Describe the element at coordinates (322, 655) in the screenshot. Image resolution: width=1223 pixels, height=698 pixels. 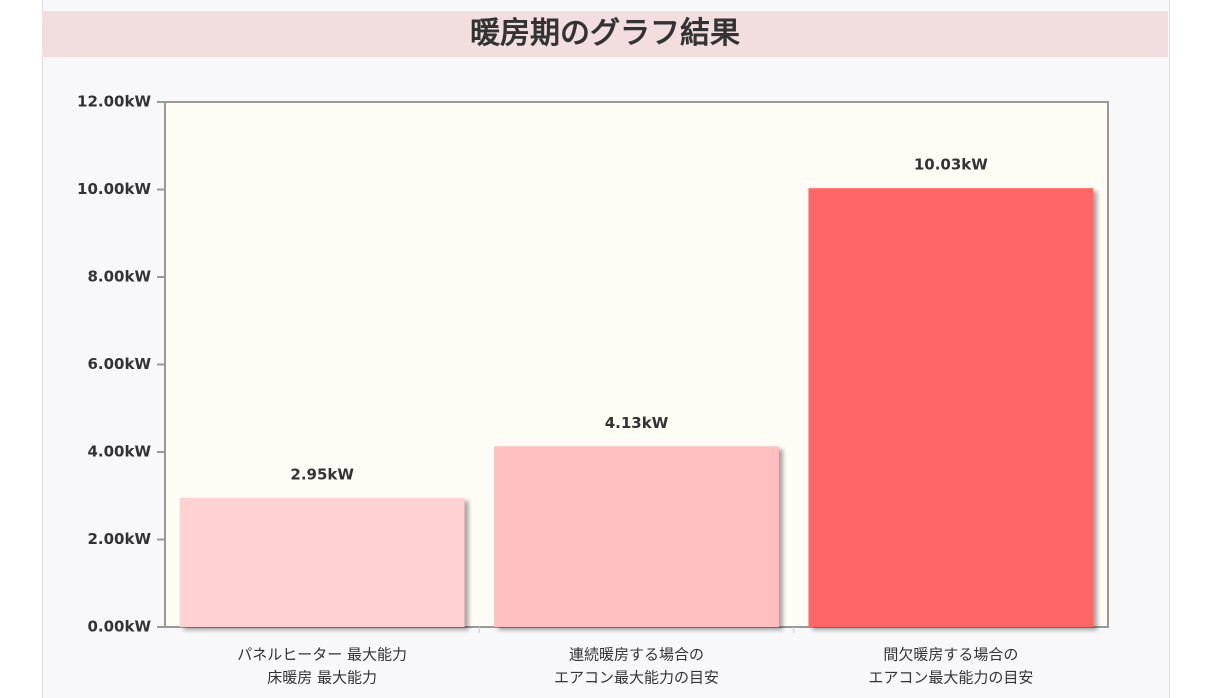
I see `x-tick-label: パネルヒーター 最大能力` at that location.